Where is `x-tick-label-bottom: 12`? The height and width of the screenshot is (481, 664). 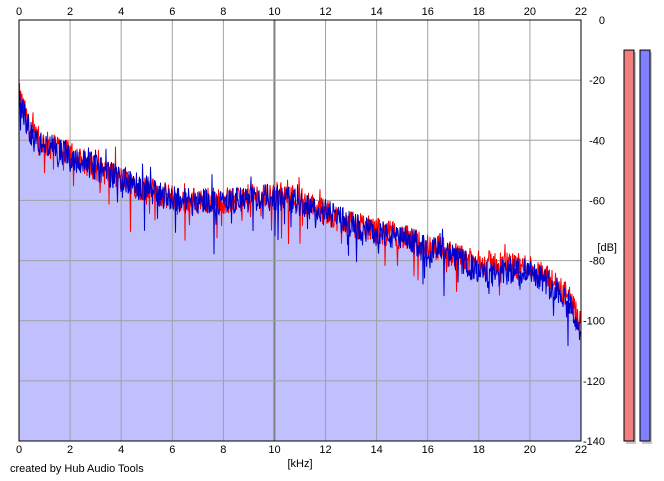
x-tick-label-bottom: 12 is located at coordinates (325, 450).